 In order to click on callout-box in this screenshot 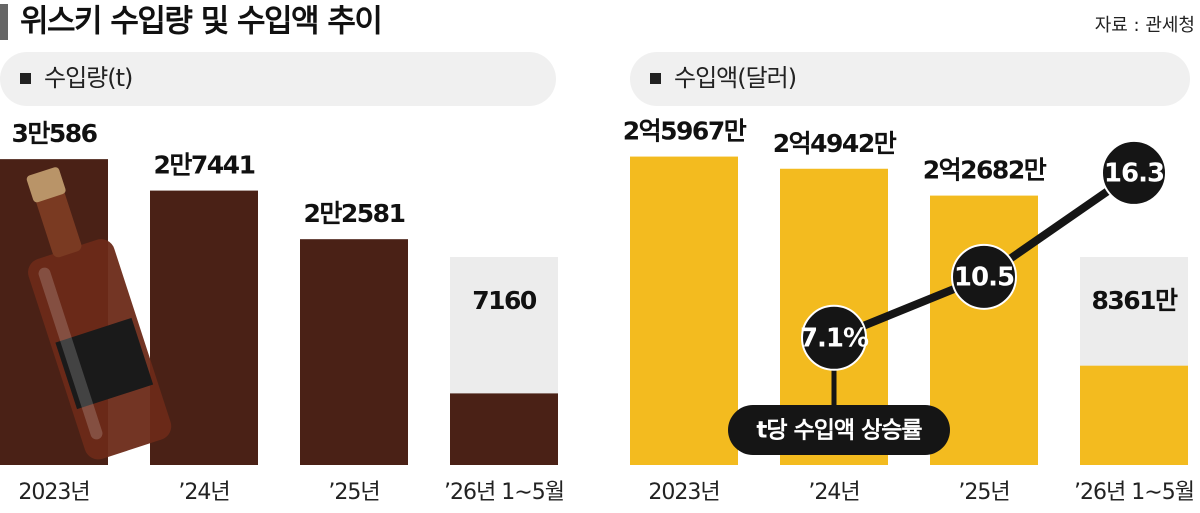, I will do `click(839, 430)`.